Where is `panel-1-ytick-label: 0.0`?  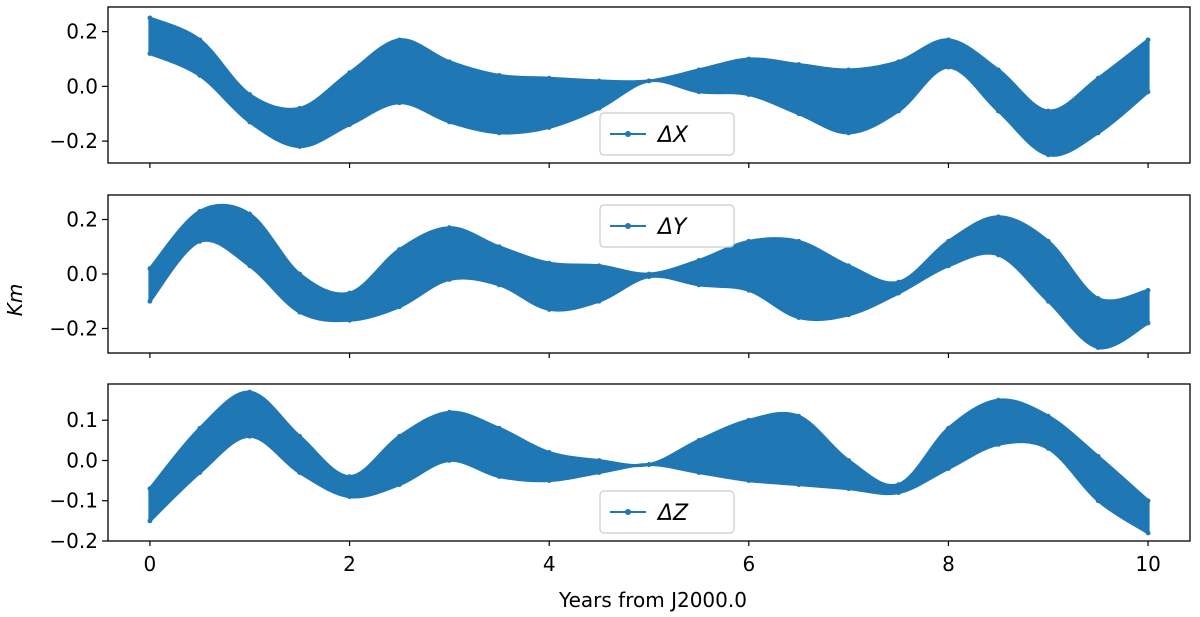 panel-1-ytick-label: 0.0 is located at coordinates (82, 86).